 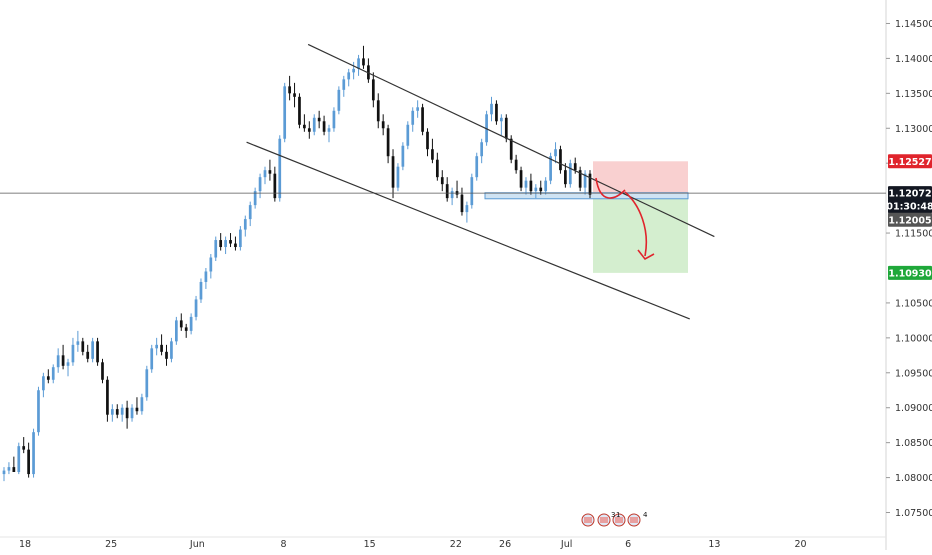 I want to click on current-price-label-text: 1.12072, so click(x=909, y=194).